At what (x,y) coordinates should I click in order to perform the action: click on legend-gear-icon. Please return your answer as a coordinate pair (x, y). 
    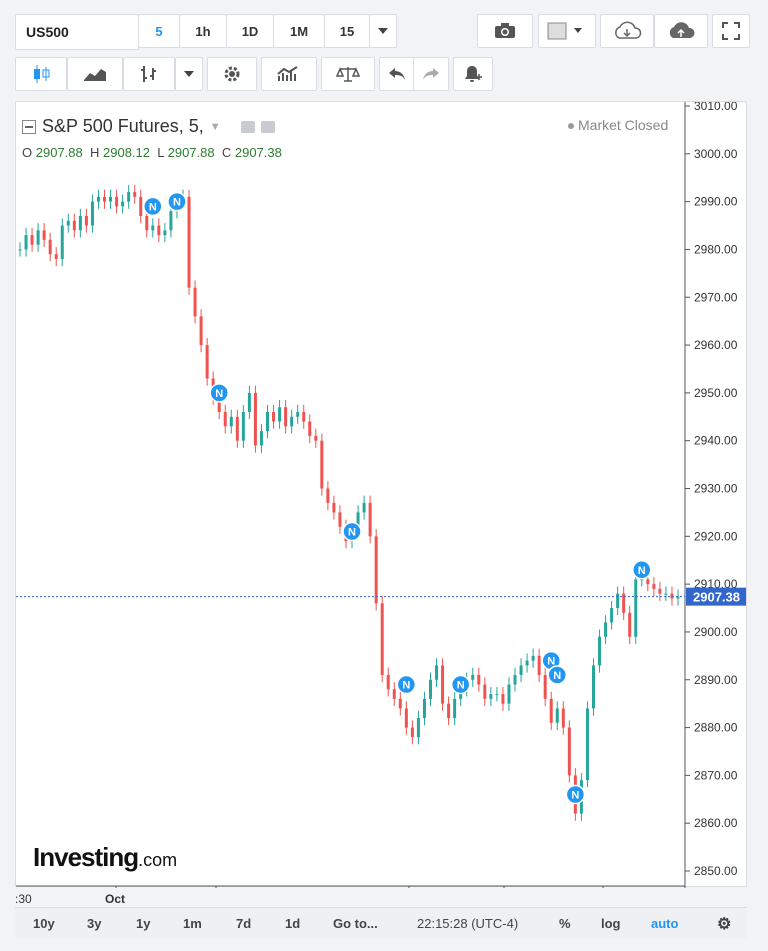
    Looking at the image, I should click on (267, 126).